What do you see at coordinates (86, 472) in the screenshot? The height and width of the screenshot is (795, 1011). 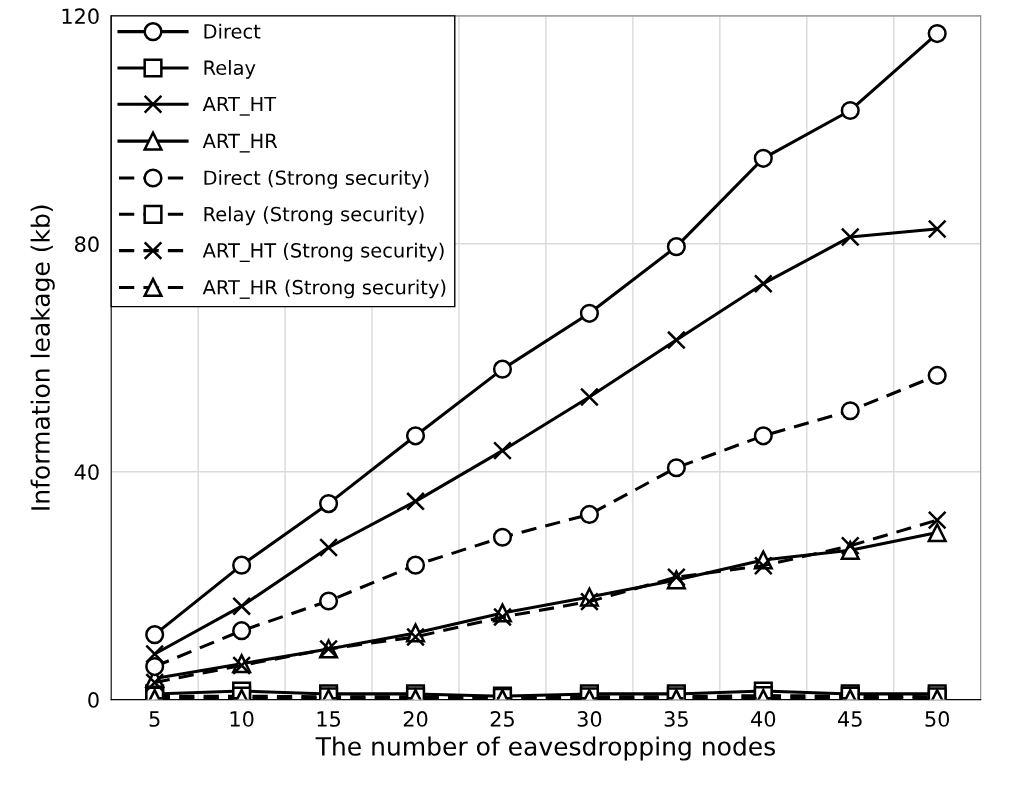 I see `y-tick-label: 40` at bounding box center [86, 472].